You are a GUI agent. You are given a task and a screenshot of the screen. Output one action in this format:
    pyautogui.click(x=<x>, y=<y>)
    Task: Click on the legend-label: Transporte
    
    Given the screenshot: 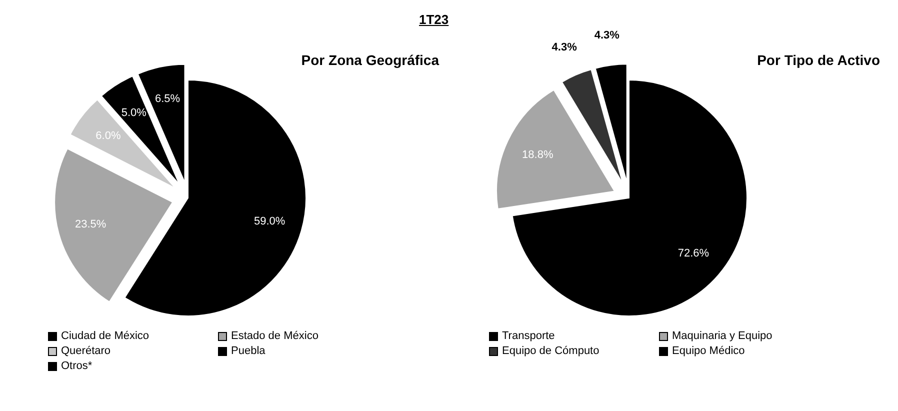 What is the action you would take?
    pyautogui.click(x=528, y=336)
    